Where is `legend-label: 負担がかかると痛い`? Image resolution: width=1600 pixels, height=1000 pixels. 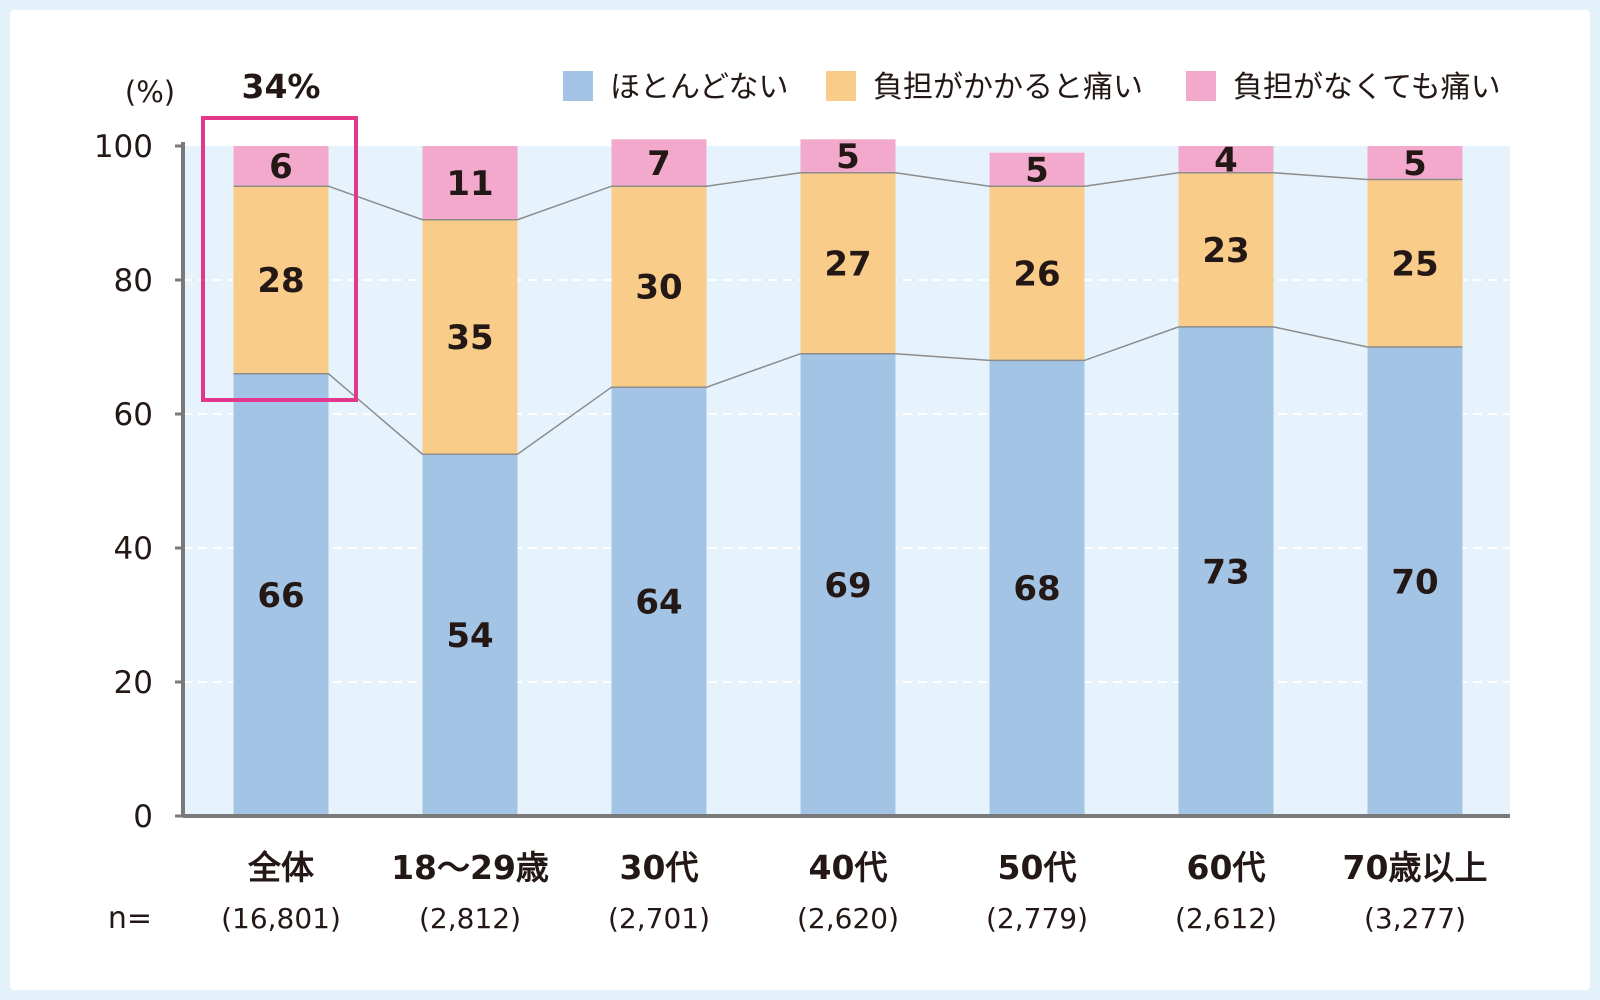
legend-label: 負担がかかると痛い is located at coordinates (1008, 87).